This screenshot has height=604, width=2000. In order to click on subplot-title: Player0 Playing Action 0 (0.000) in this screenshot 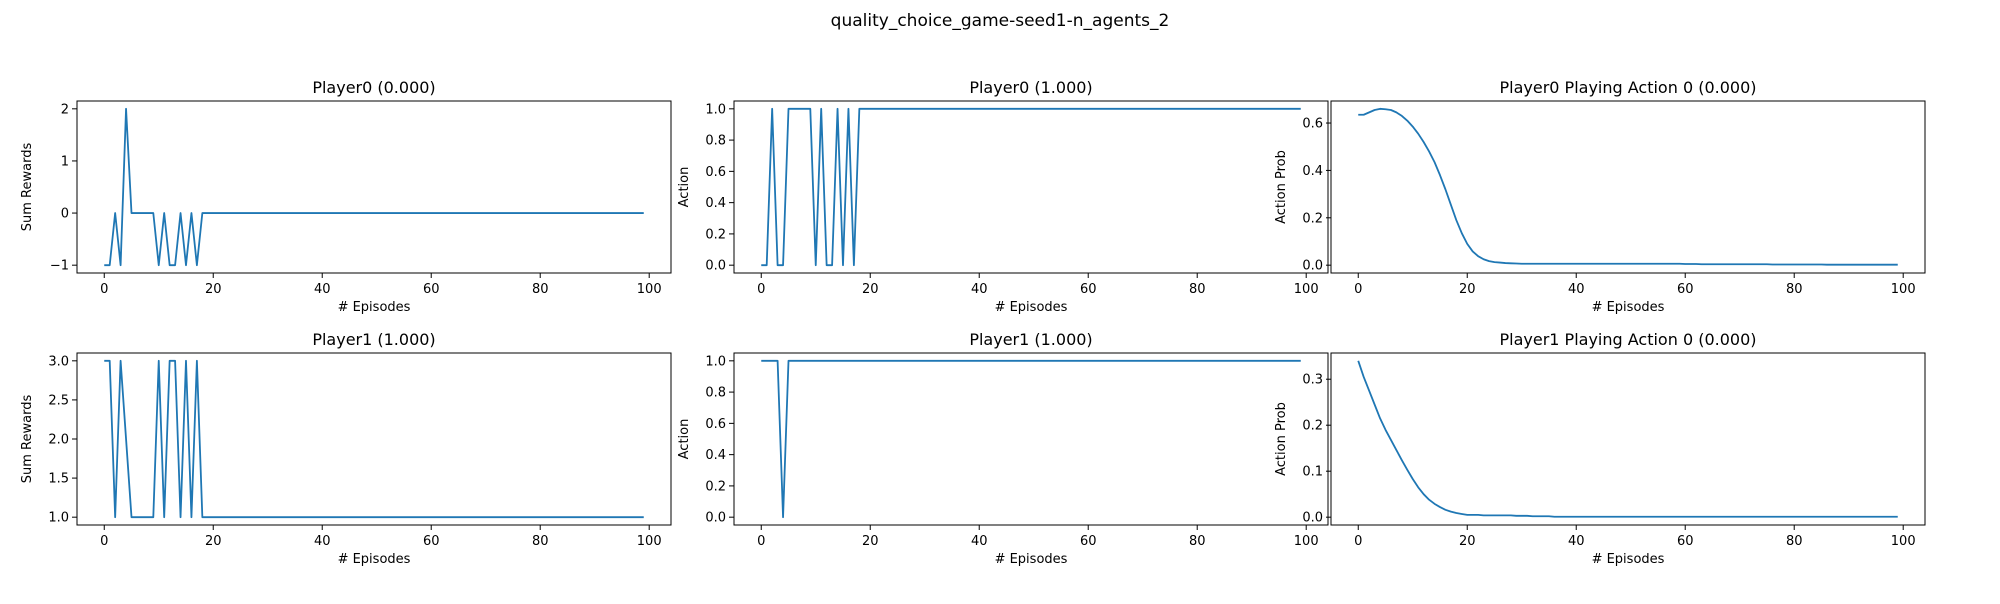, I will do `click(1628, 87)`.